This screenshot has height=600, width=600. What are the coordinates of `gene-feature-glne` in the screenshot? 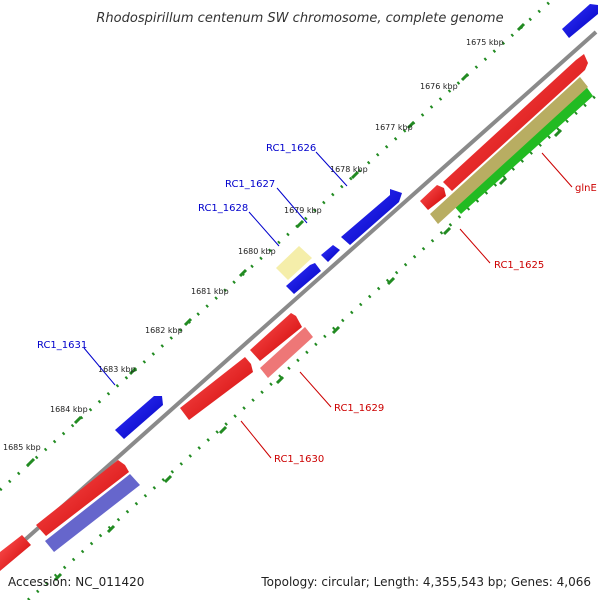 It's located at (515, 122).